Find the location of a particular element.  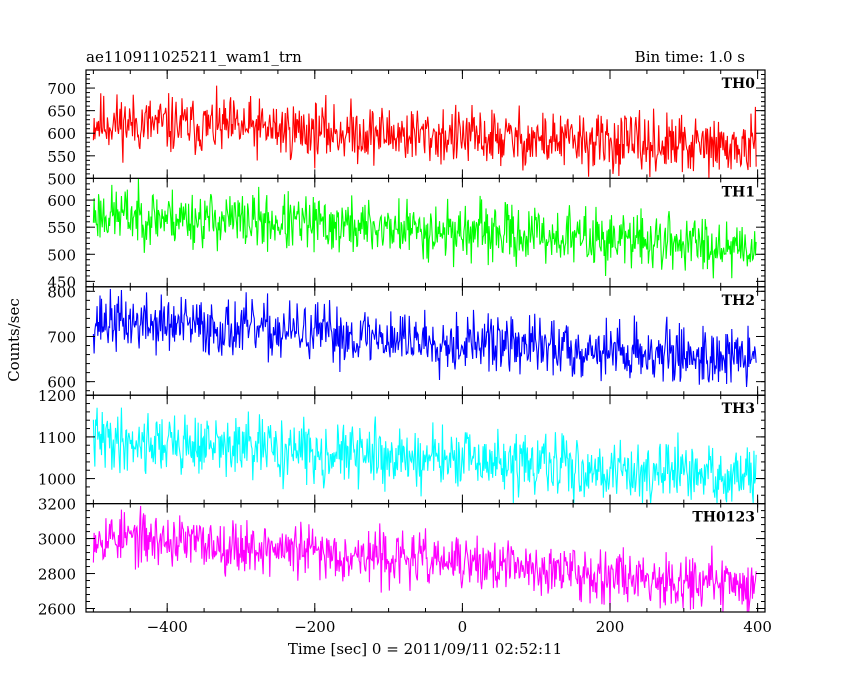

series-line-th0123 is located at coordinates (424, 558).